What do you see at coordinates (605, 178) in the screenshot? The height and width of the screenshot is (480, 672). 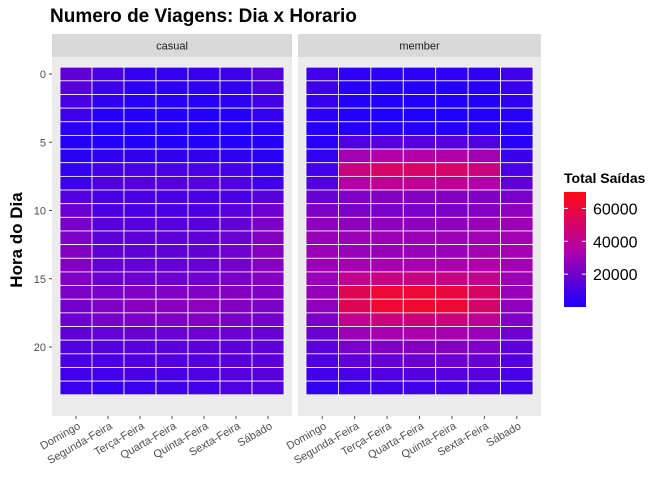 I see `legend-title: Total Saídas` at bounding box center [605, 178].